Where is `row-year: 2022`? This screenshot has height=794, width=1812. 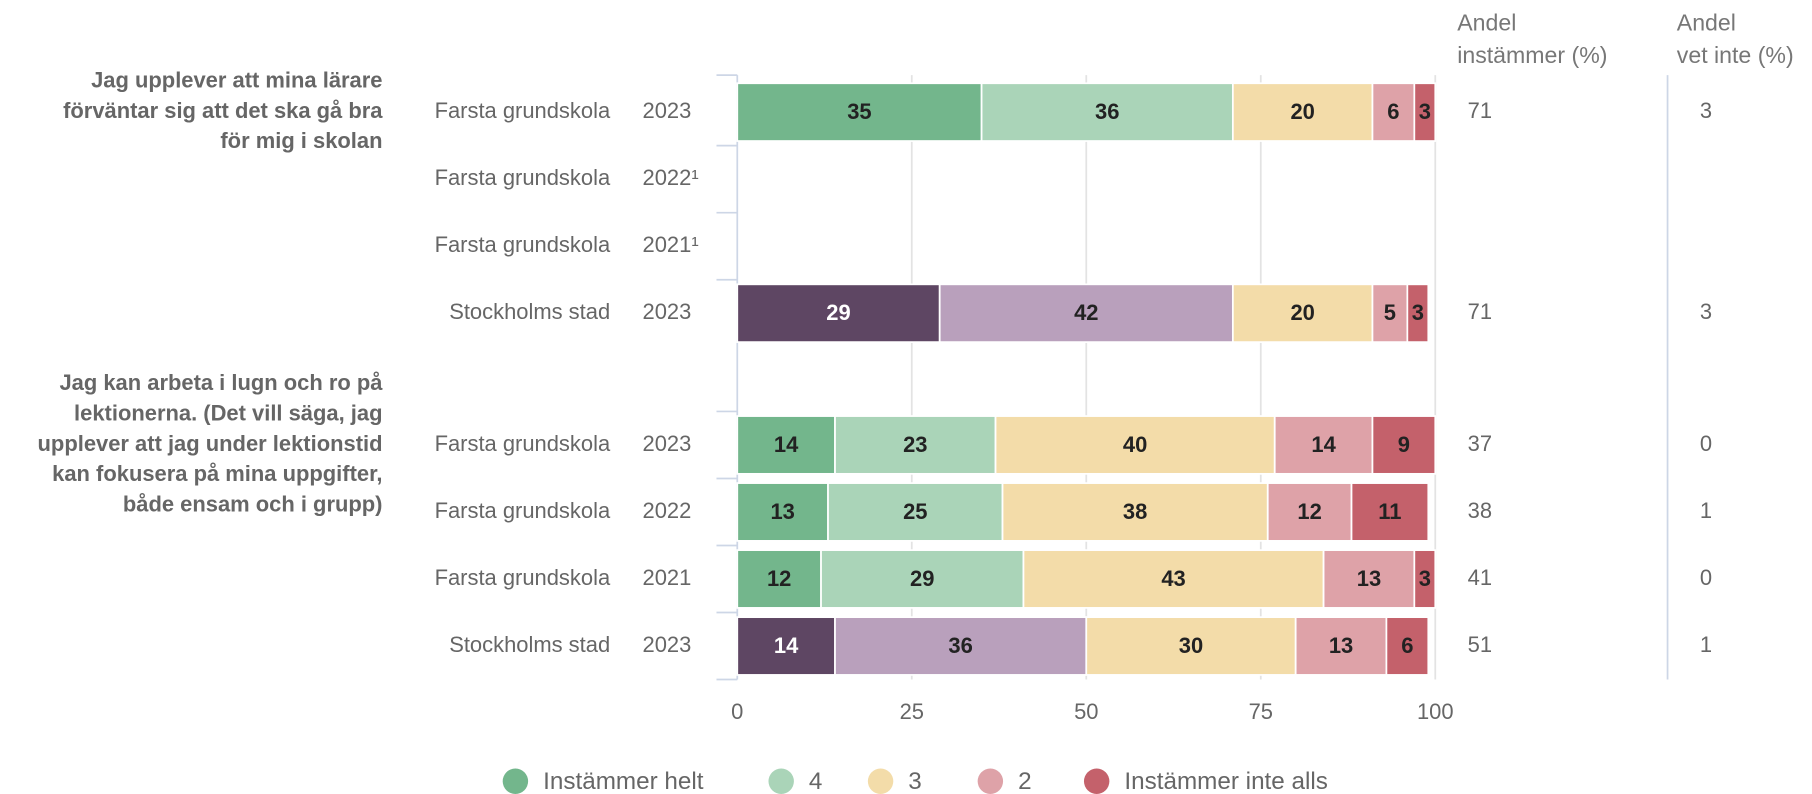 row-year: 2022 is located at coordinates (667, 510).